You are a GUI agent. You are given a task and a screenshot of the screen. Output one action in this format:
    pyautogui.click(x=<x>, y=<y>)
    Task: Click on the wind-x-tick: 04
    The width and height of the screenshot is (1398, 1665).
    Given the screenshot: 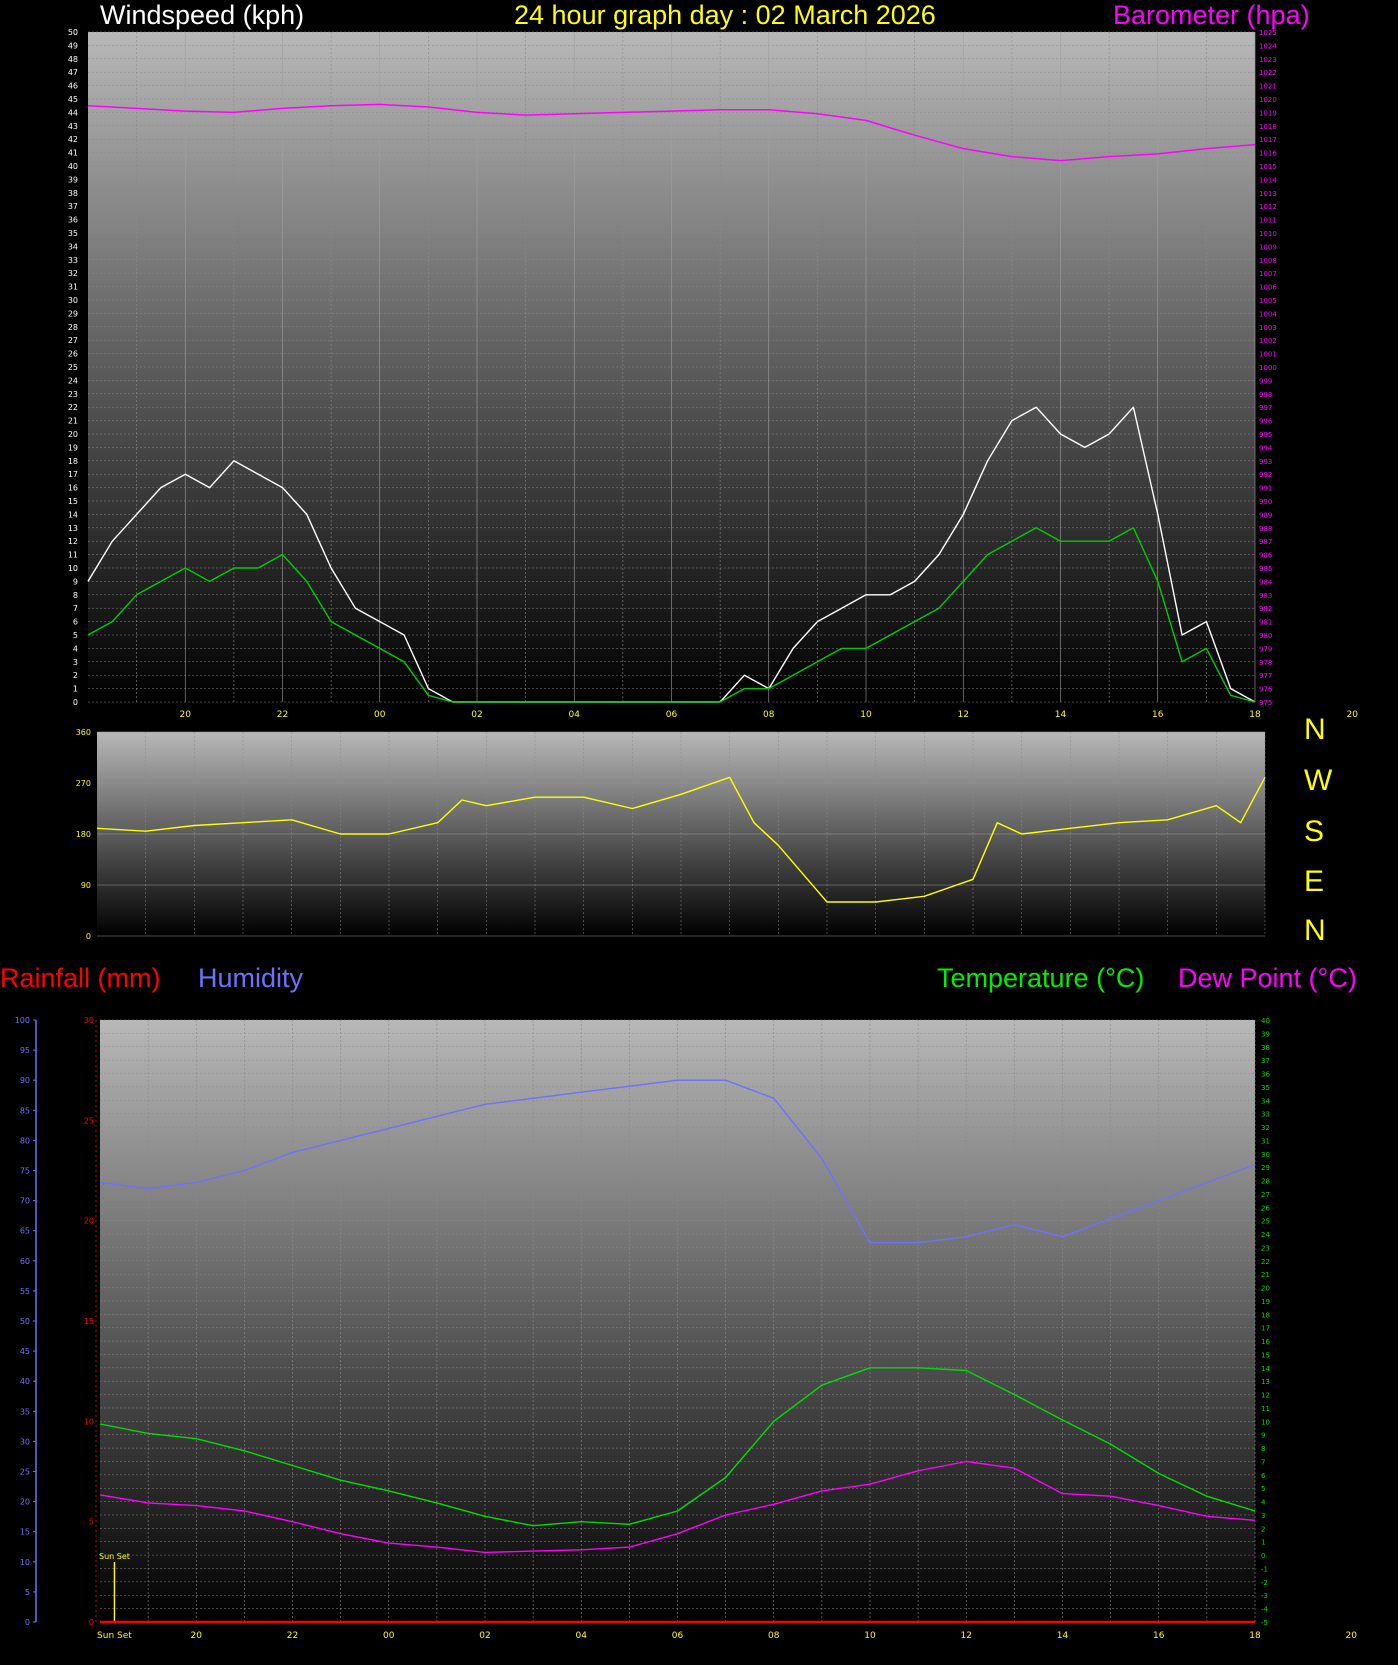 What is the action you would take?
    pyautogui.click(x=575, y=715)
    